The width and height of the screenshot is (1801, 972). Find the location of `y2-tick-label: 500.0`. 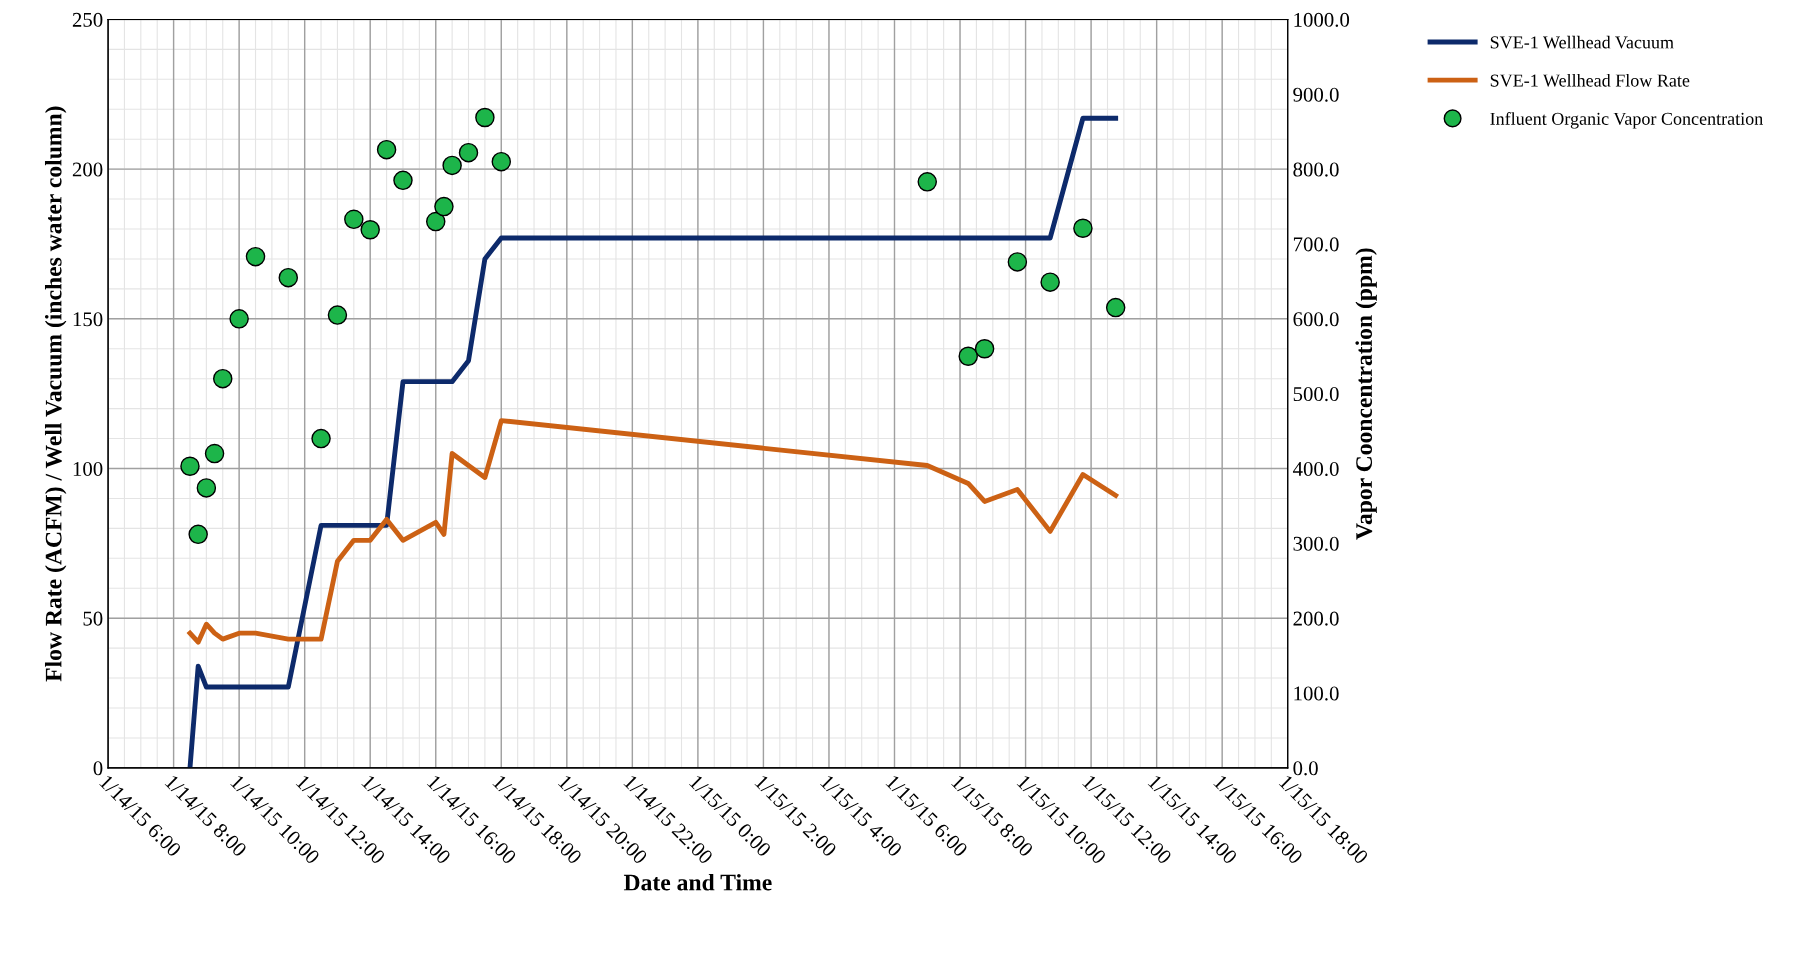

y2-tick-label: 500.0 is located at coordinates (1316, 394).